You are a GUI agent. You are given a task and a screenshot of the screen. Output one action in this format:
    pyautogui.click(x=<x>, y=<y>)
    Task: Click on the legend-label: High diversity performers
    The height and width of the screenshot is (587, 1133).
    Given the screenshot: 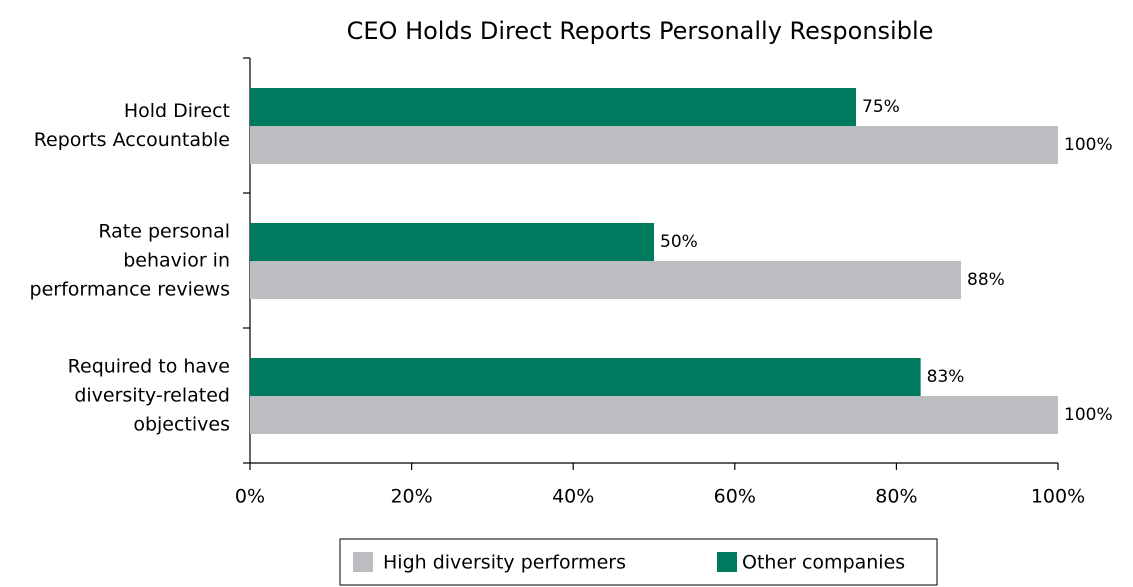 What is the action you would take?
    pyautogui.click(x=504, y=563)
    